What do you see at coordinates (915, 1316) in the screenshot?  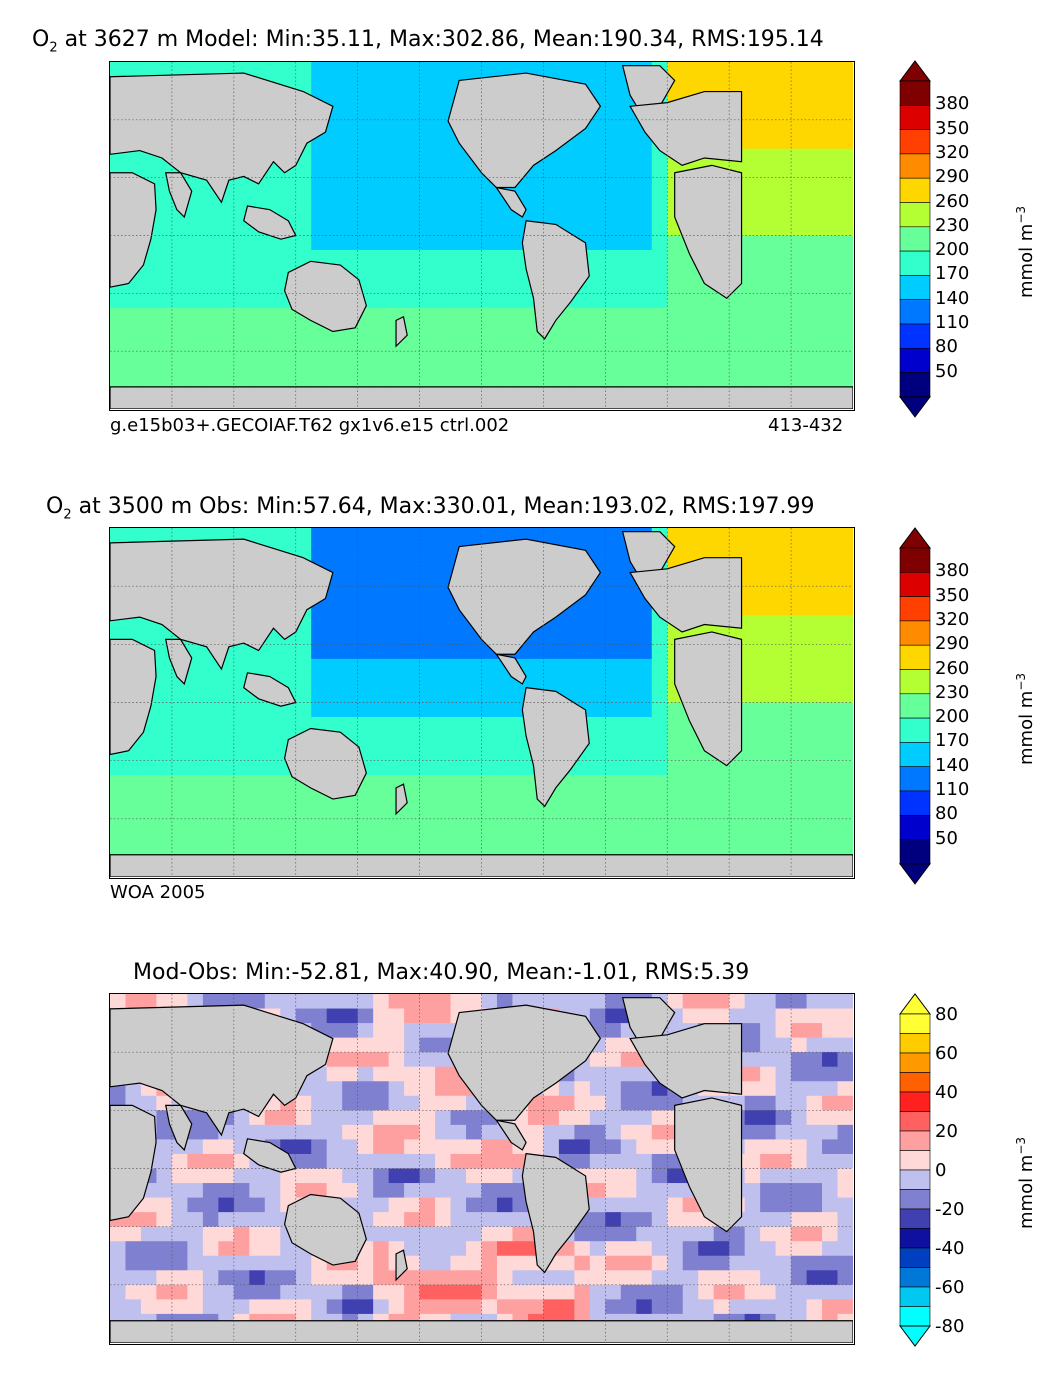 I see `diff-colorbar-swatch` at bounding box center [915, 1316].